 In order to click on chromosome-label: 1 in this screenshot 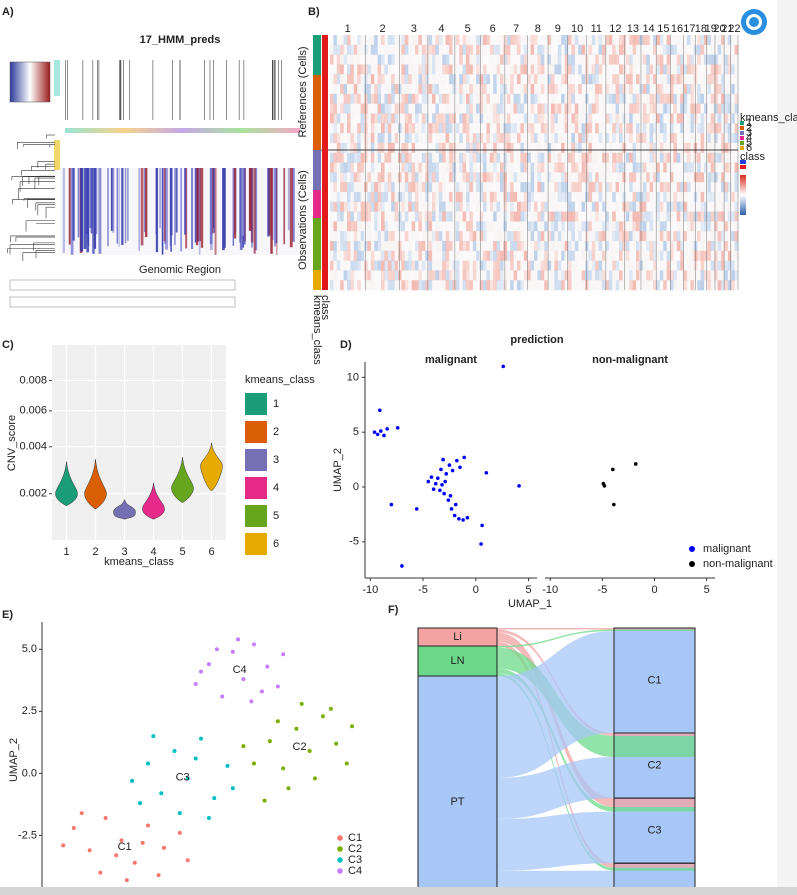, I will do `click(348, 29)`.